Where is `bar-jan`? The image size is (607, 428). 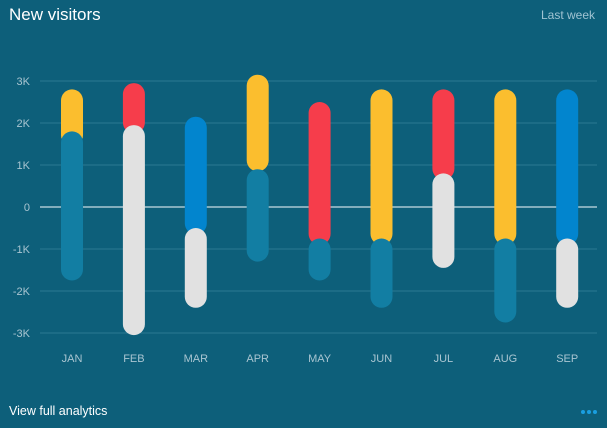 bar-jan is located at coordinates (72, 185).